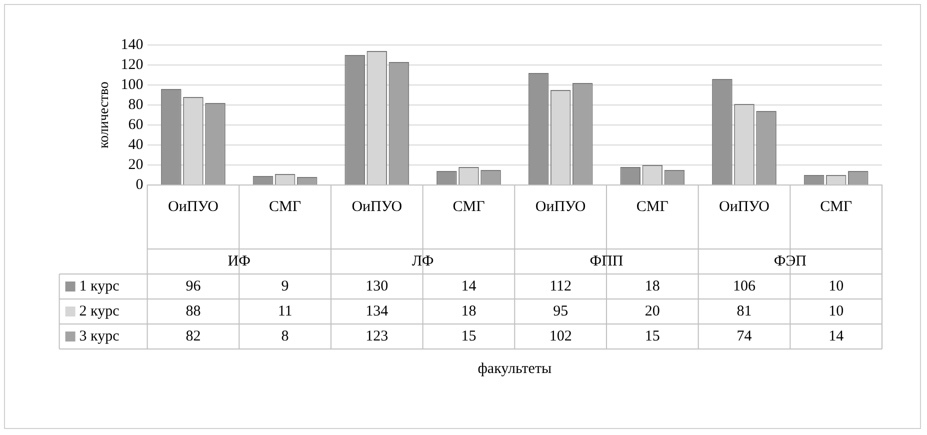 Image resolution: width=927 pixels, height=435 pixels. Describe the element at coordinates (560, 311) in the screenshot. I see `data-label: 95` at that location.